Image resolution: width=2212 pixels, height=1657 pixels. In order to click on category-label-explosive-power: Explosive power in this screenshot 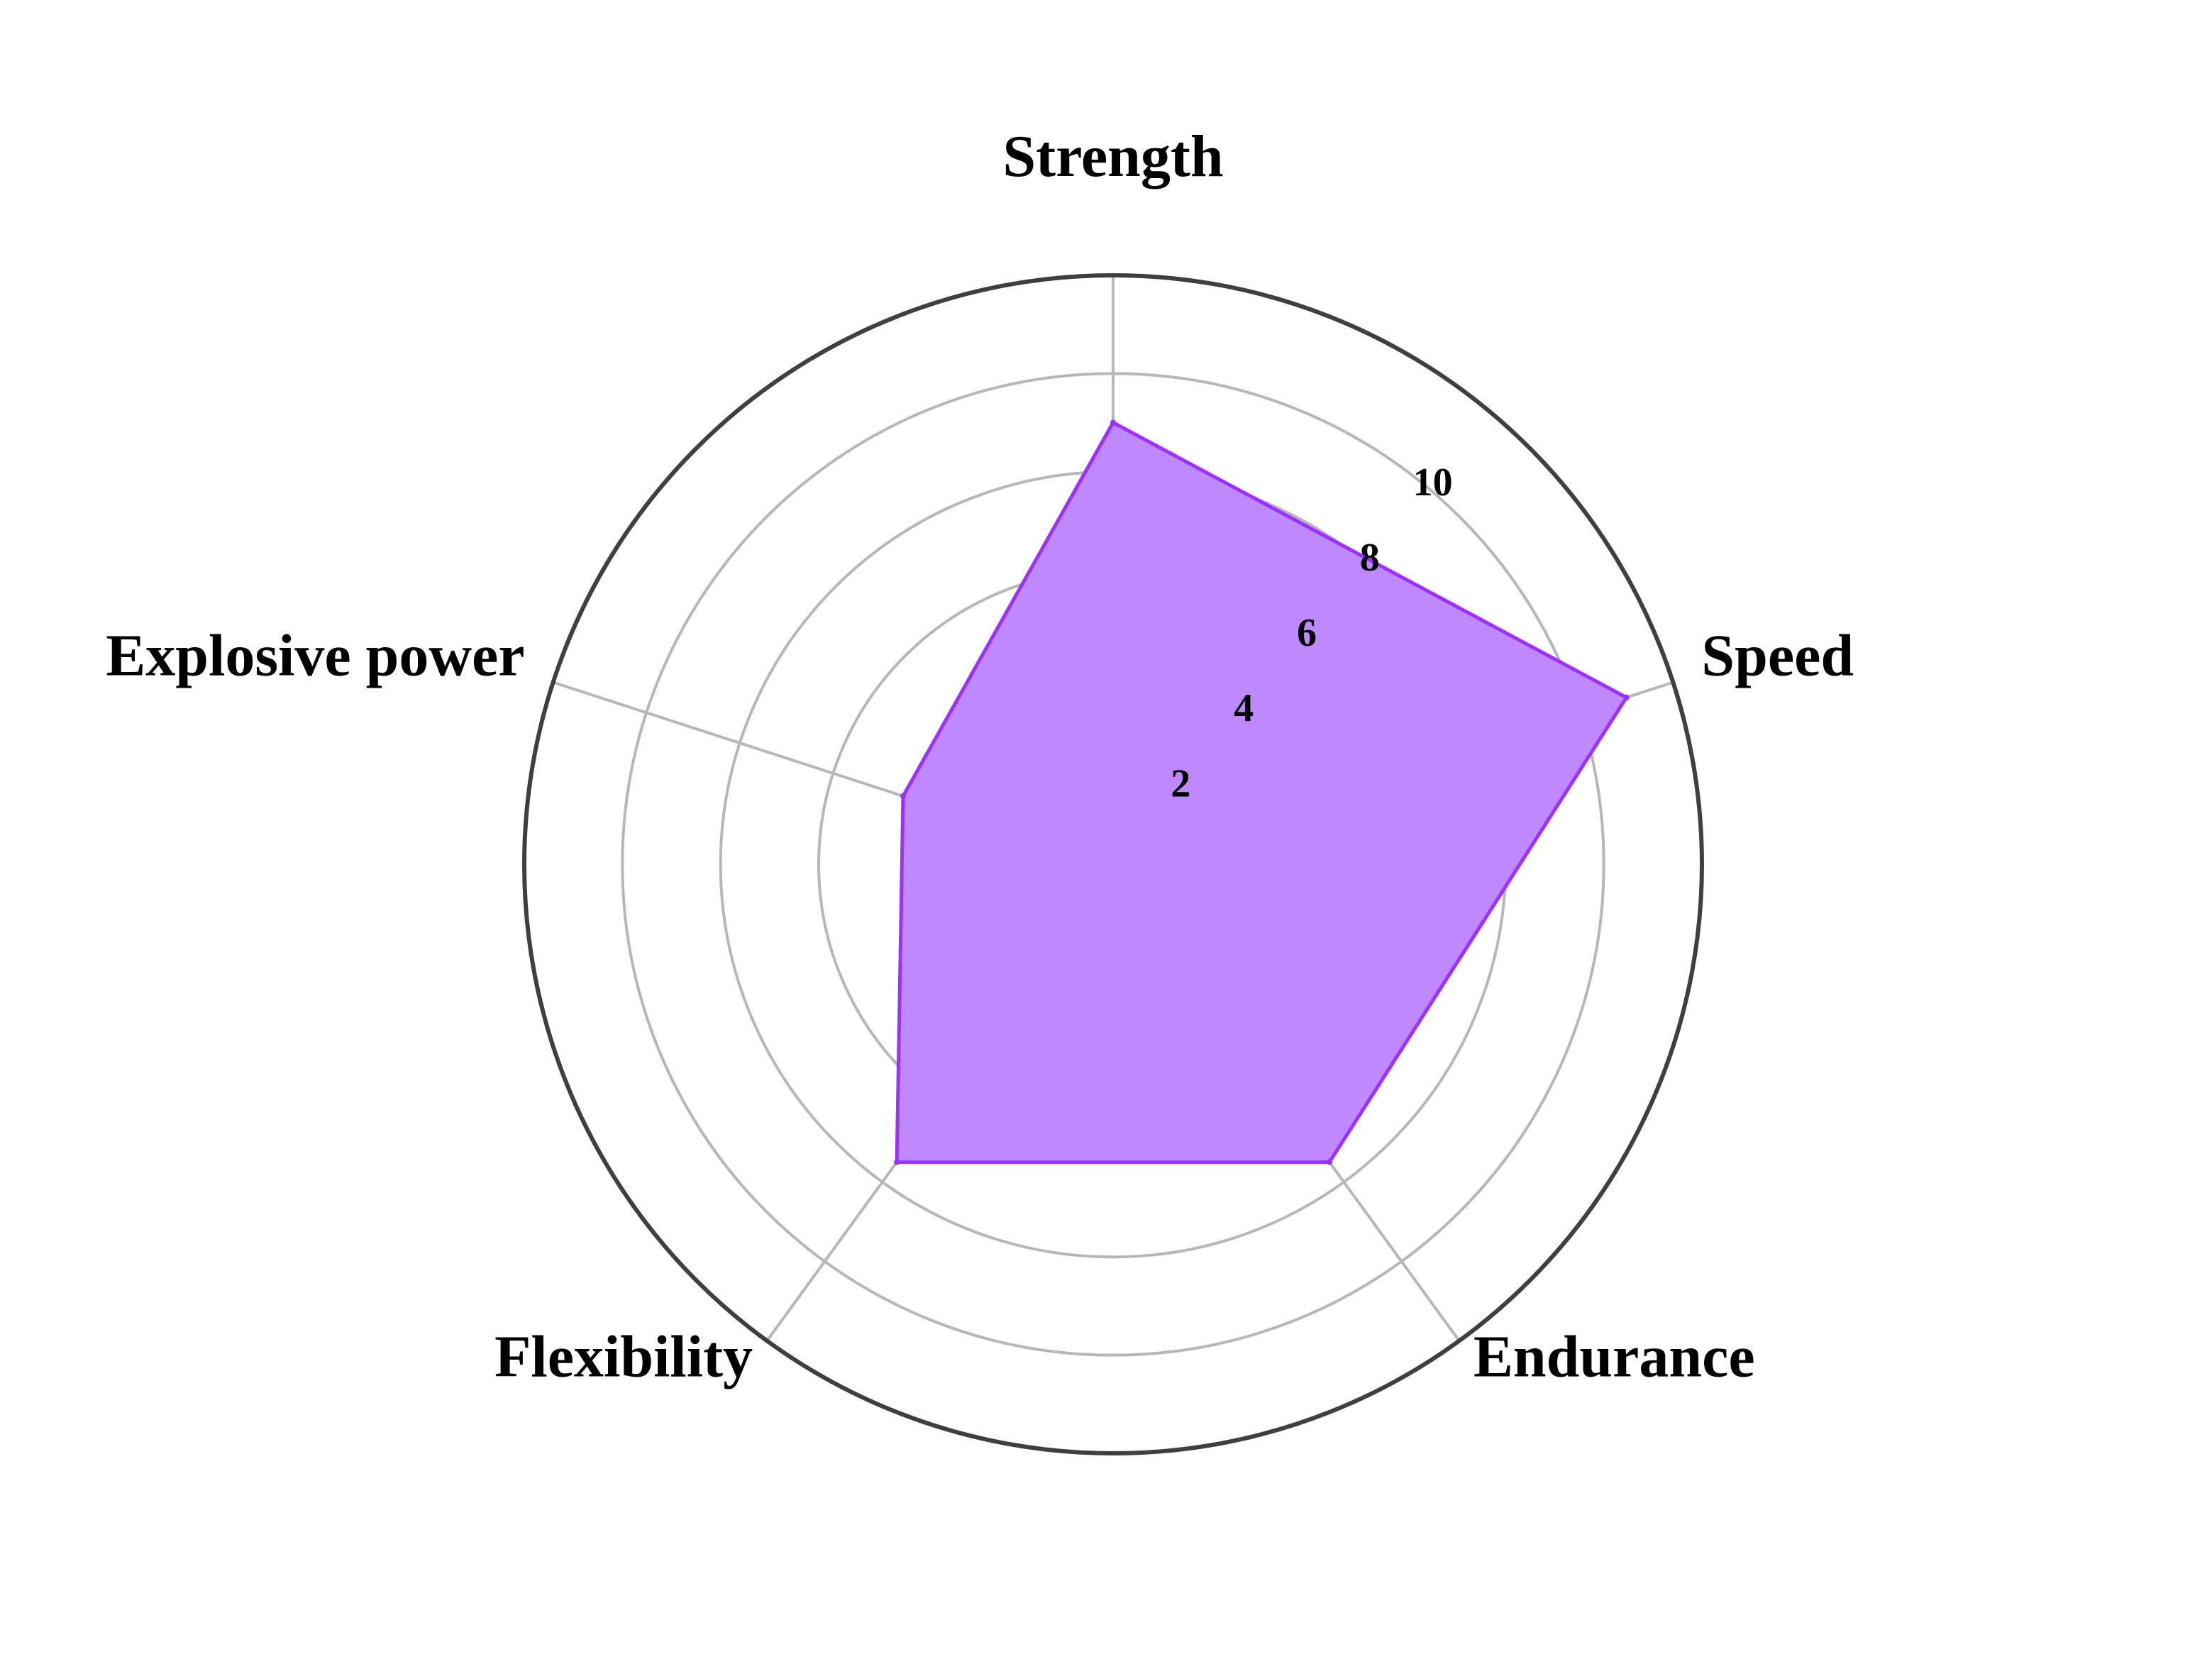, I will do `click(315, 656)`.